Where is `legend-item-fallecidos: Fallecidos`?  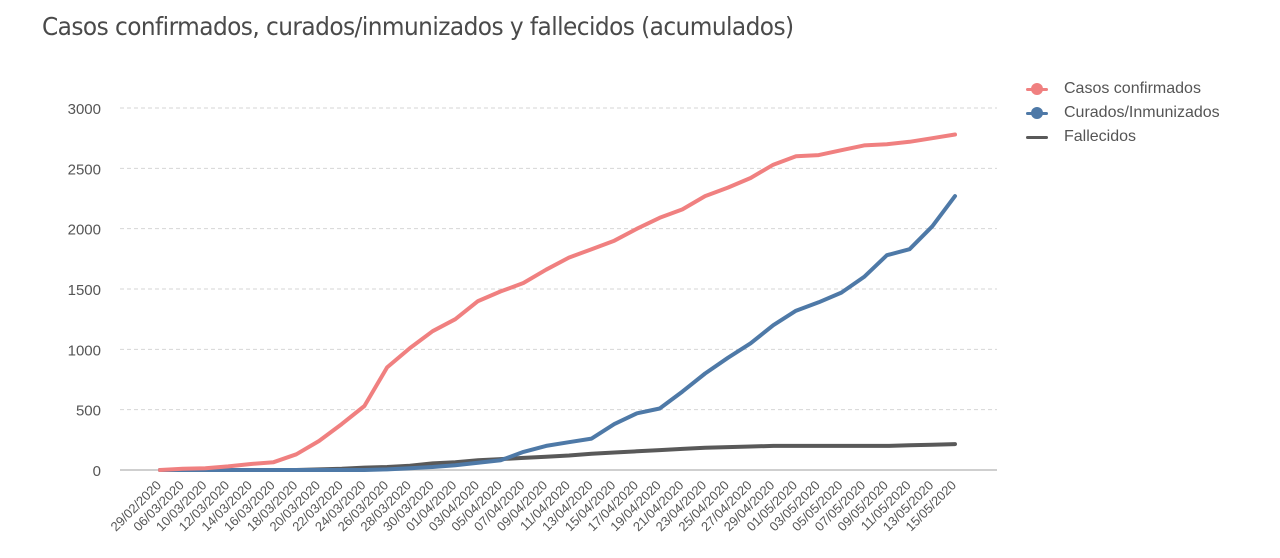
legend-item-fallecidos: Fallecidos is located at coordinates (1123, 137).